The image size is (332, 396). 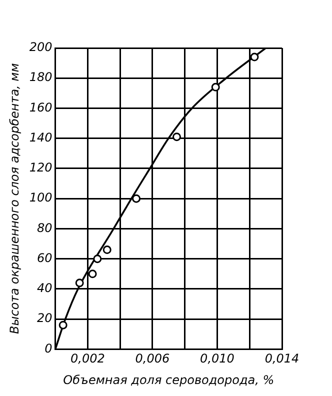 I want to click on y-tick-label: 40, so click(x=45, y=288).